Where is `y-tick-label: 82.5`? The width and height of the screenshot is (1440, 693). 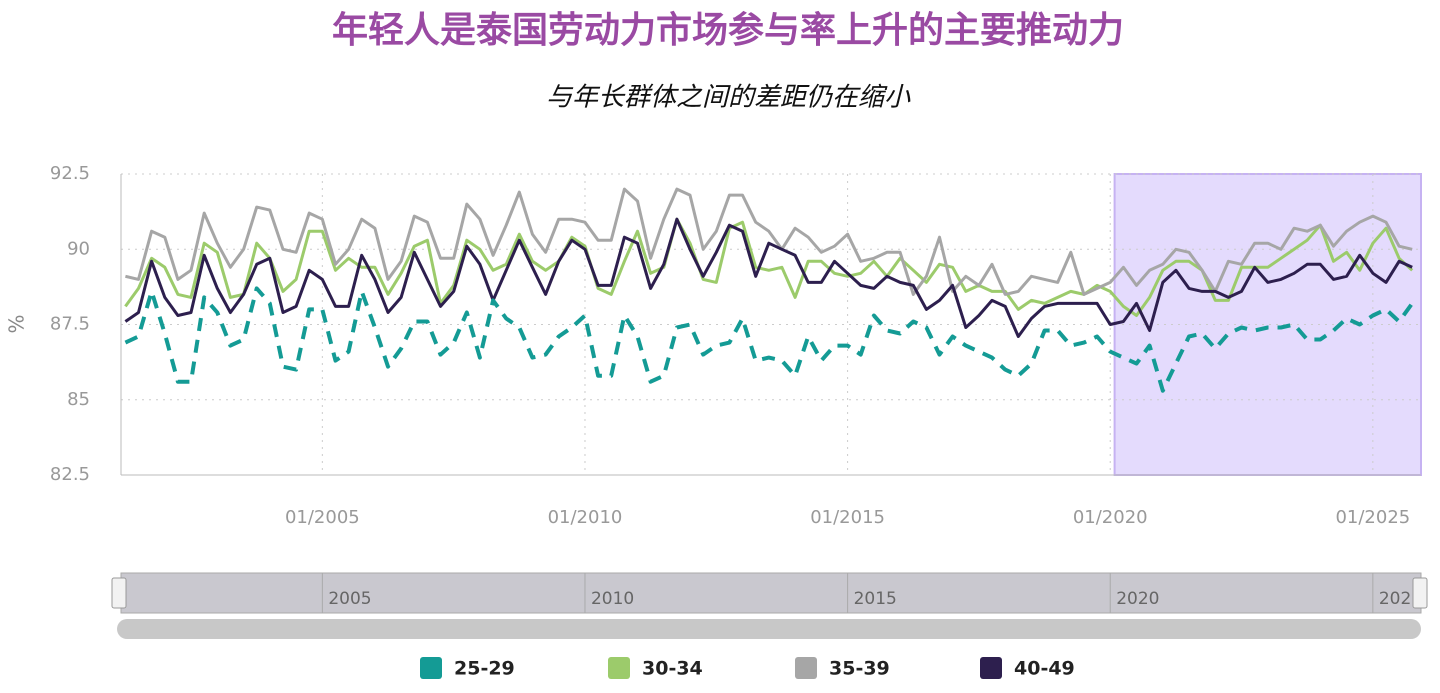 y-tick-label: 82.5 is located at coordinates (70, 474).